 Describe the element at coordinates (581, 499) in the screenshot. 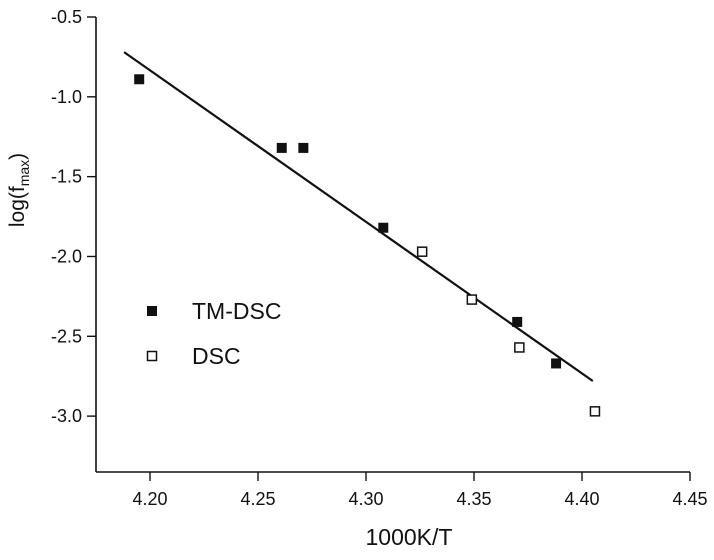

I see `x-tick-label: 4.40` at that location.